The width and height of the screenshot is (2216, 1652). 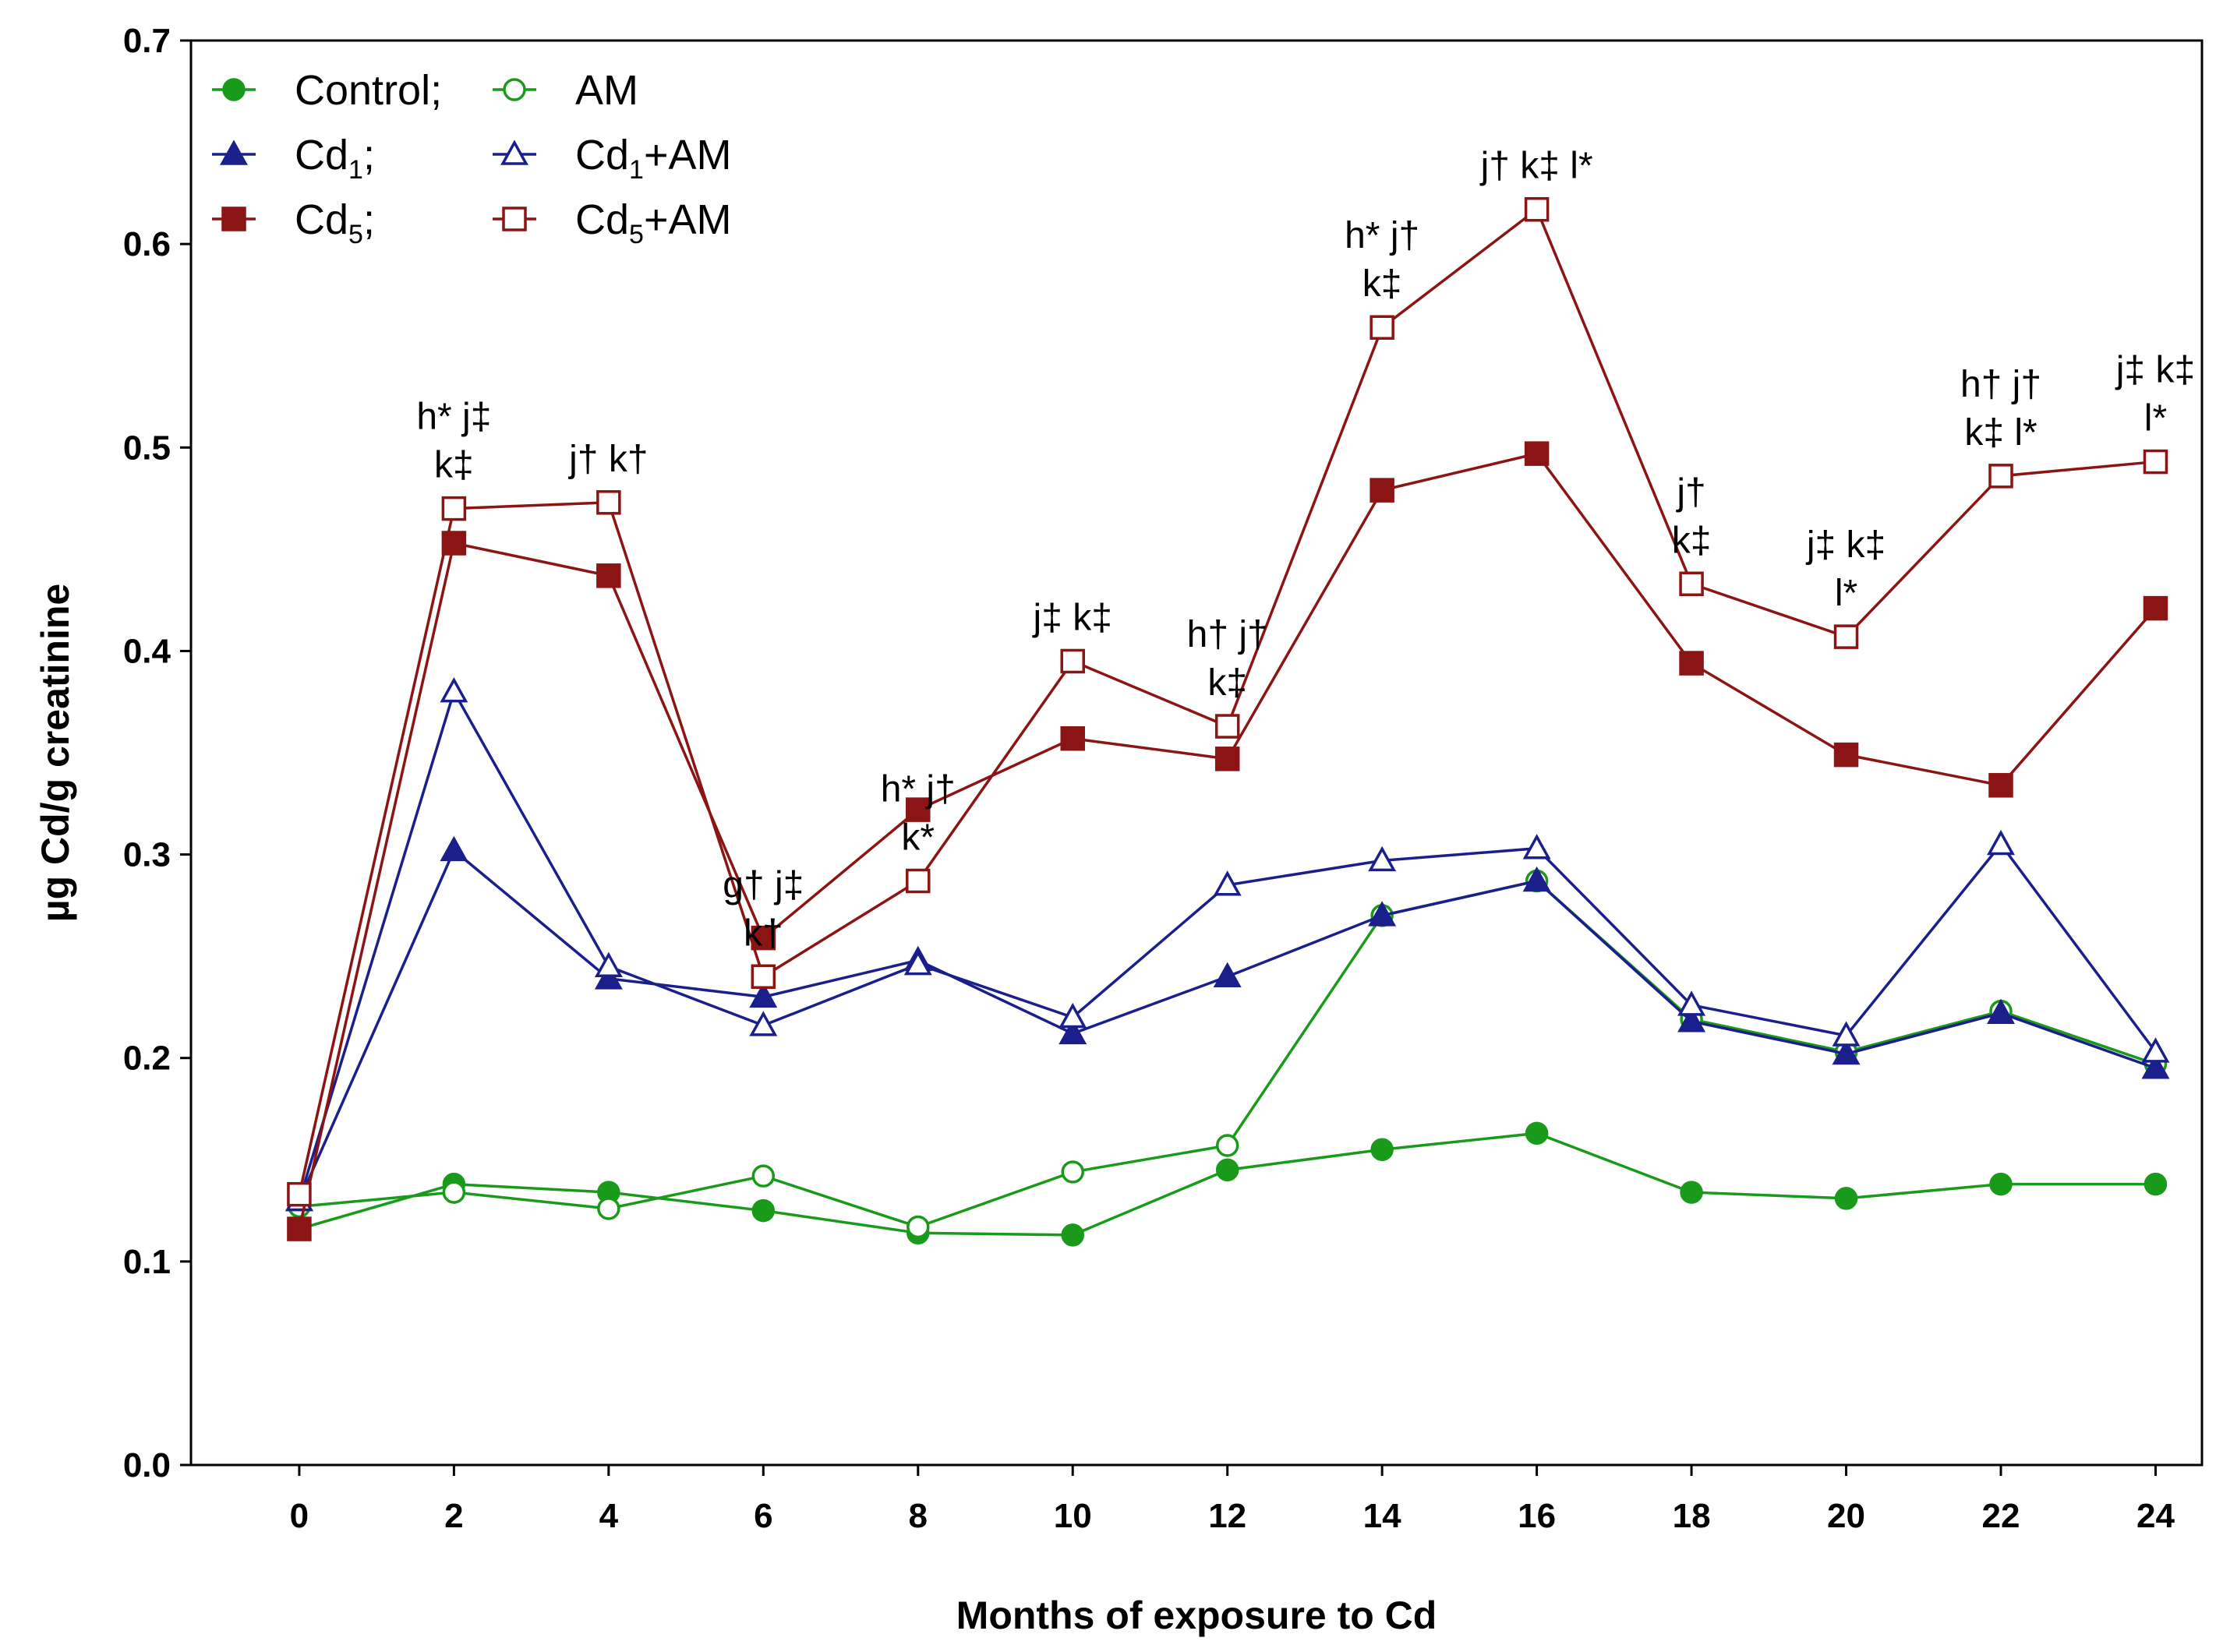 I want to click on y-tick-label: 0.4, so click(x=147, y=651).